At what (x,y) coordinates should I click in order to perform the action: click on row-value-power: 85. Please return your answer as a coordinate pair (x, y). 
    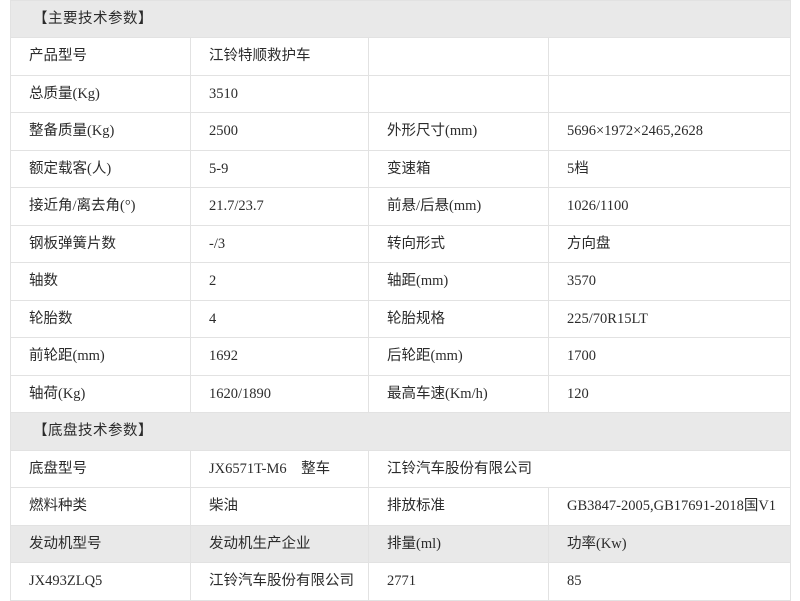
    Looking at the image, I should click on (669, 581).